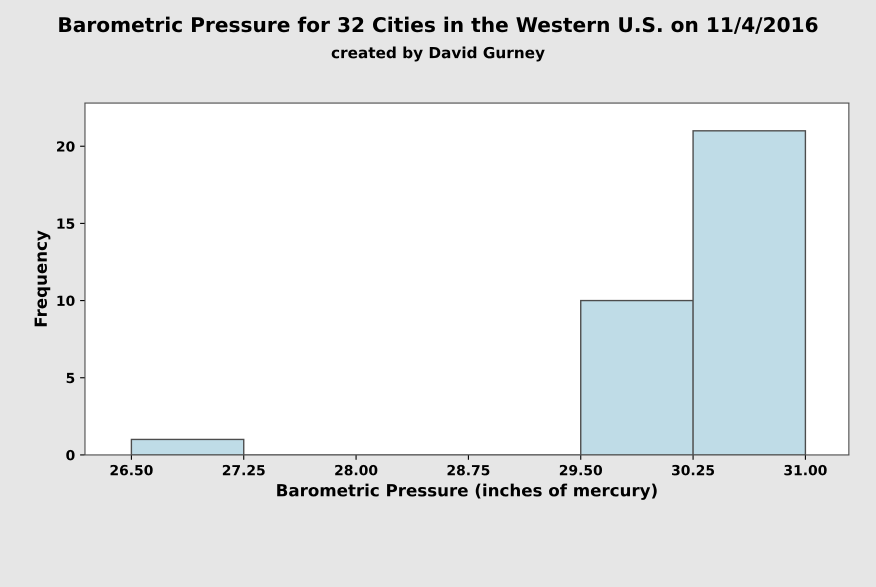  Describe the element at coordinates (438, 54) in the screenshot. I see `chart-subtitle: created by David Gurney` at that location.